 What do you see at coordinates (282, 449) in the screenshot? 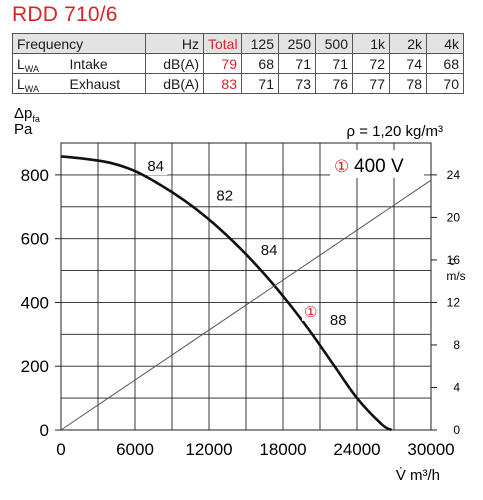
I see `x-tick-label: 18000` at bounding box center [282, 449].